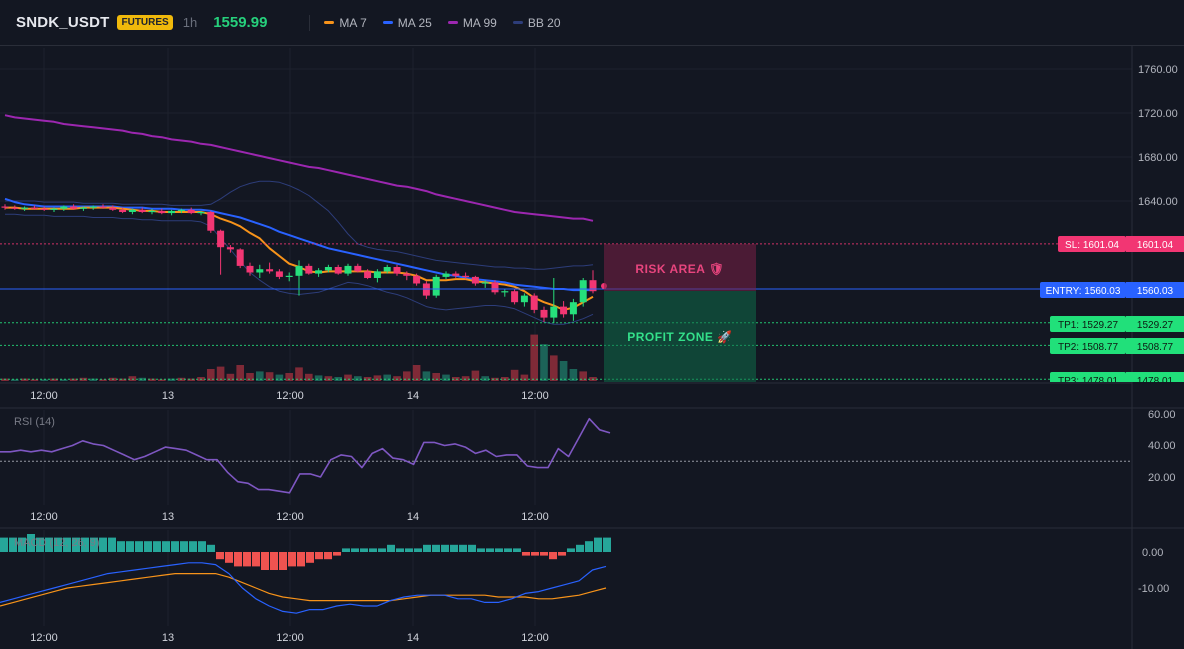 The height and width of the screenshot is (649, 1184). I want to click on time-axis-label: 14, so click(413, 396).